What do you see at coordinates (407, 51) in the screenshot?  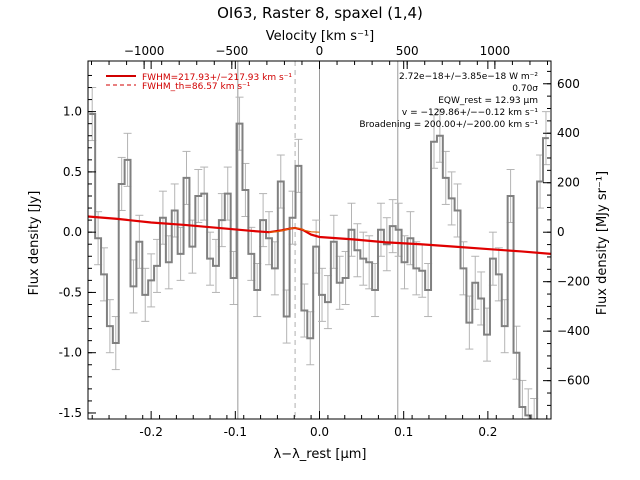 I see `top-tick-label: 500` at bounding box center [407, 51].